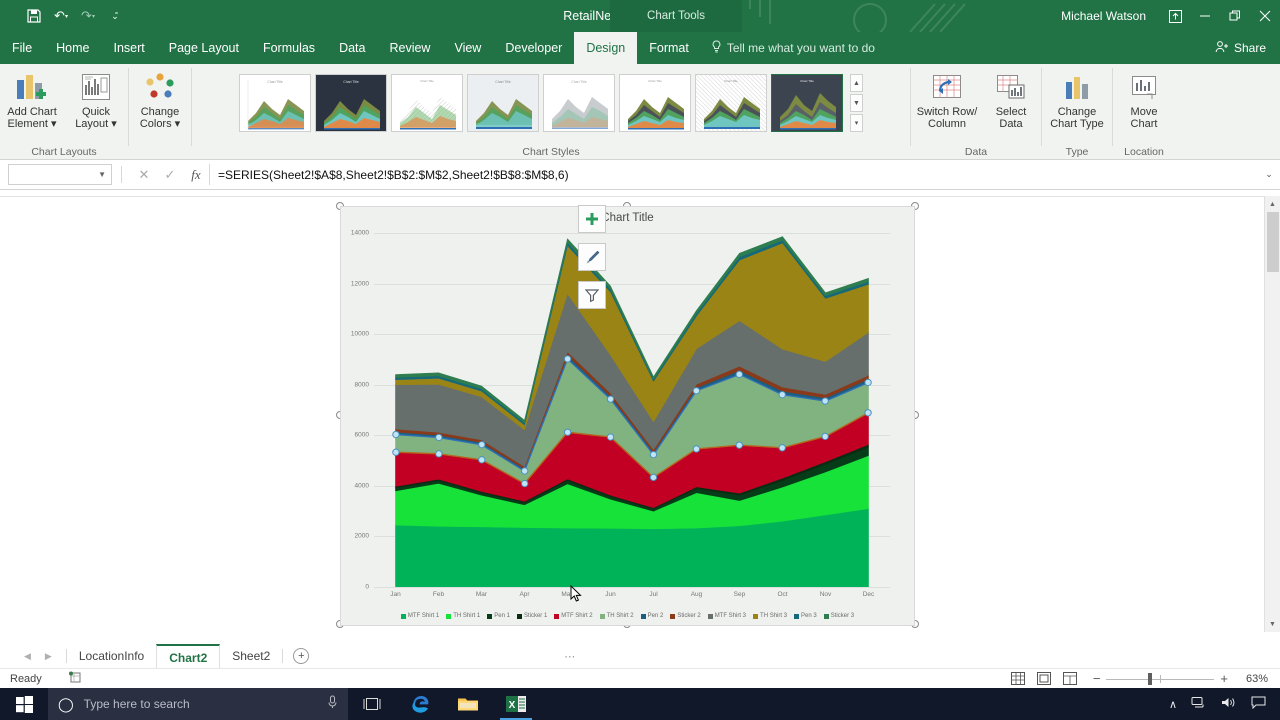 Image resolution: width=1280 pixels, height=720 pixels. I want to click on sheet-nav-prev-icon: ◀, so click(27, 655).